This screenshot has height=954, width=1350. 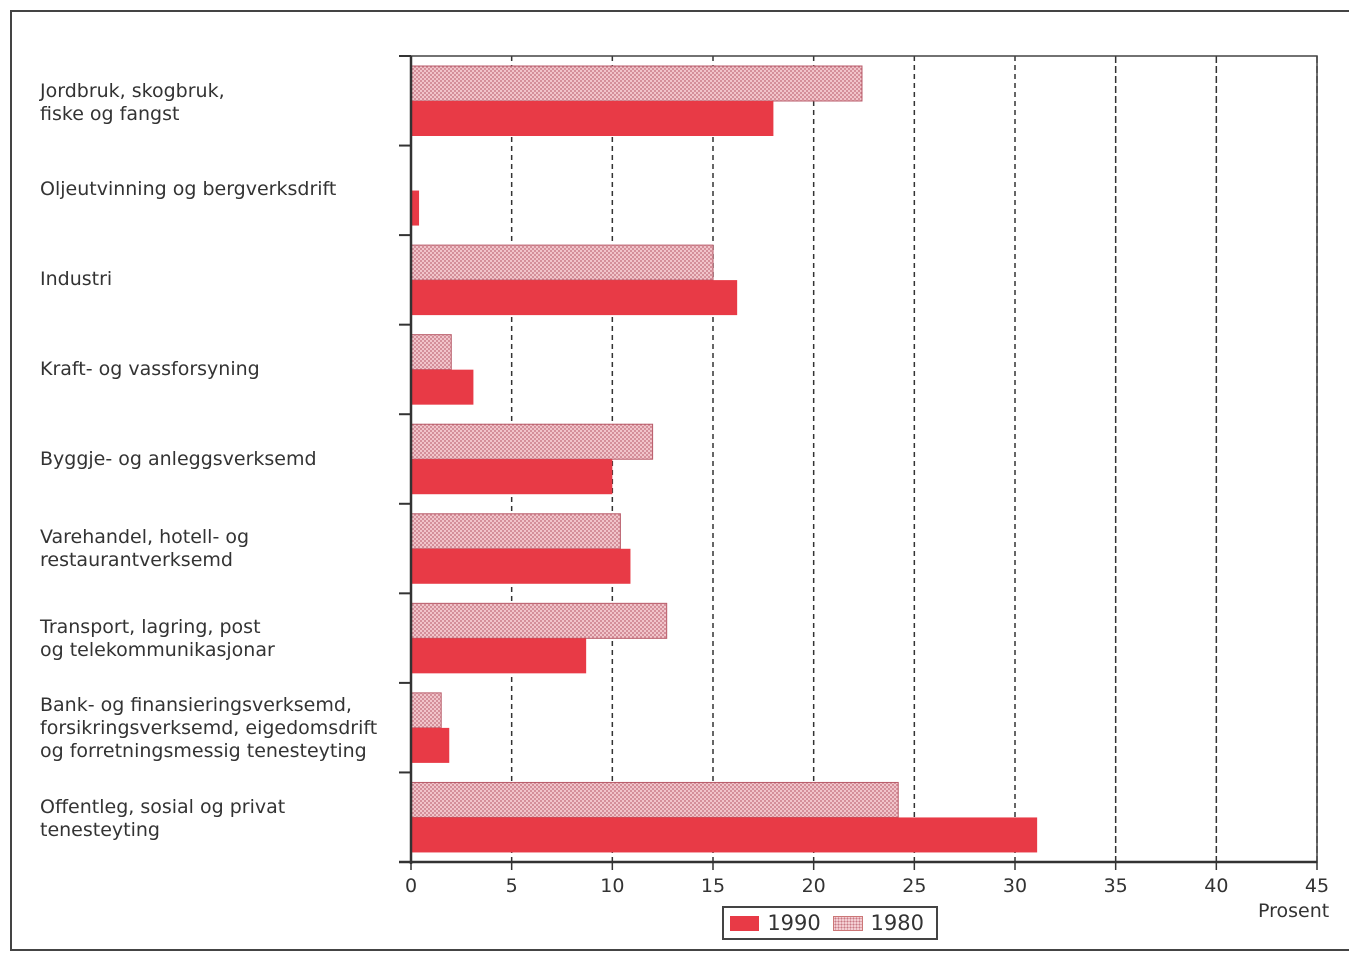 I want to click on x-tick-label-30: 30, so click(x=1015, y=886).